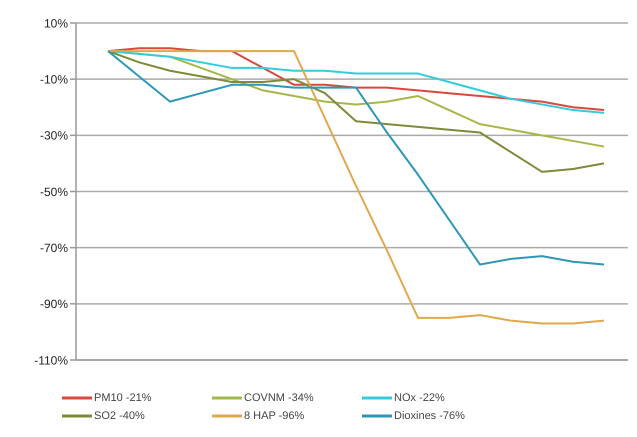 The height and width of the screenshot is (437, 637). Describe the element at coordinates (51, 360) in the screenshot. I see `y-tick-label: -110%` at that location.